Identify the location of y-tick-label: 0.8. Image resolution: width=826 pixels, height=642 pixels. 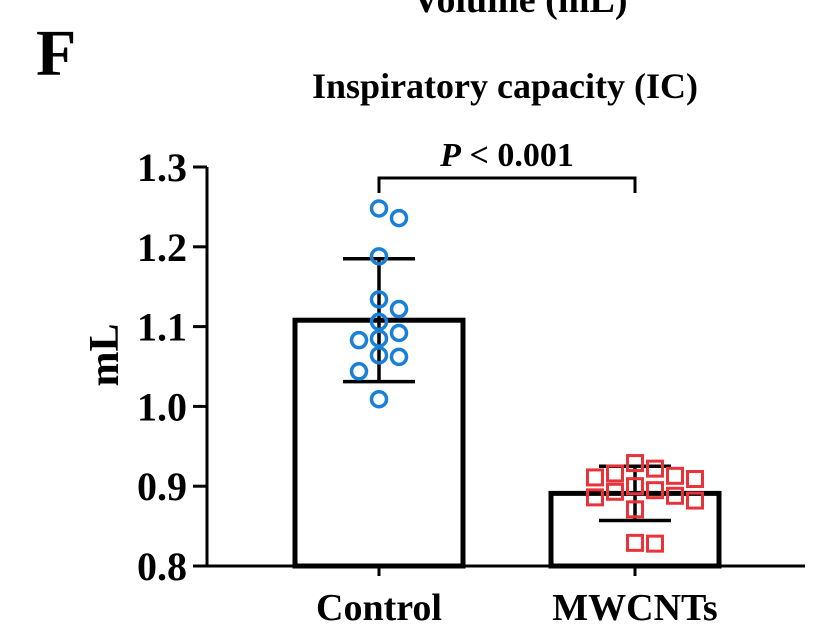
(162, 566).